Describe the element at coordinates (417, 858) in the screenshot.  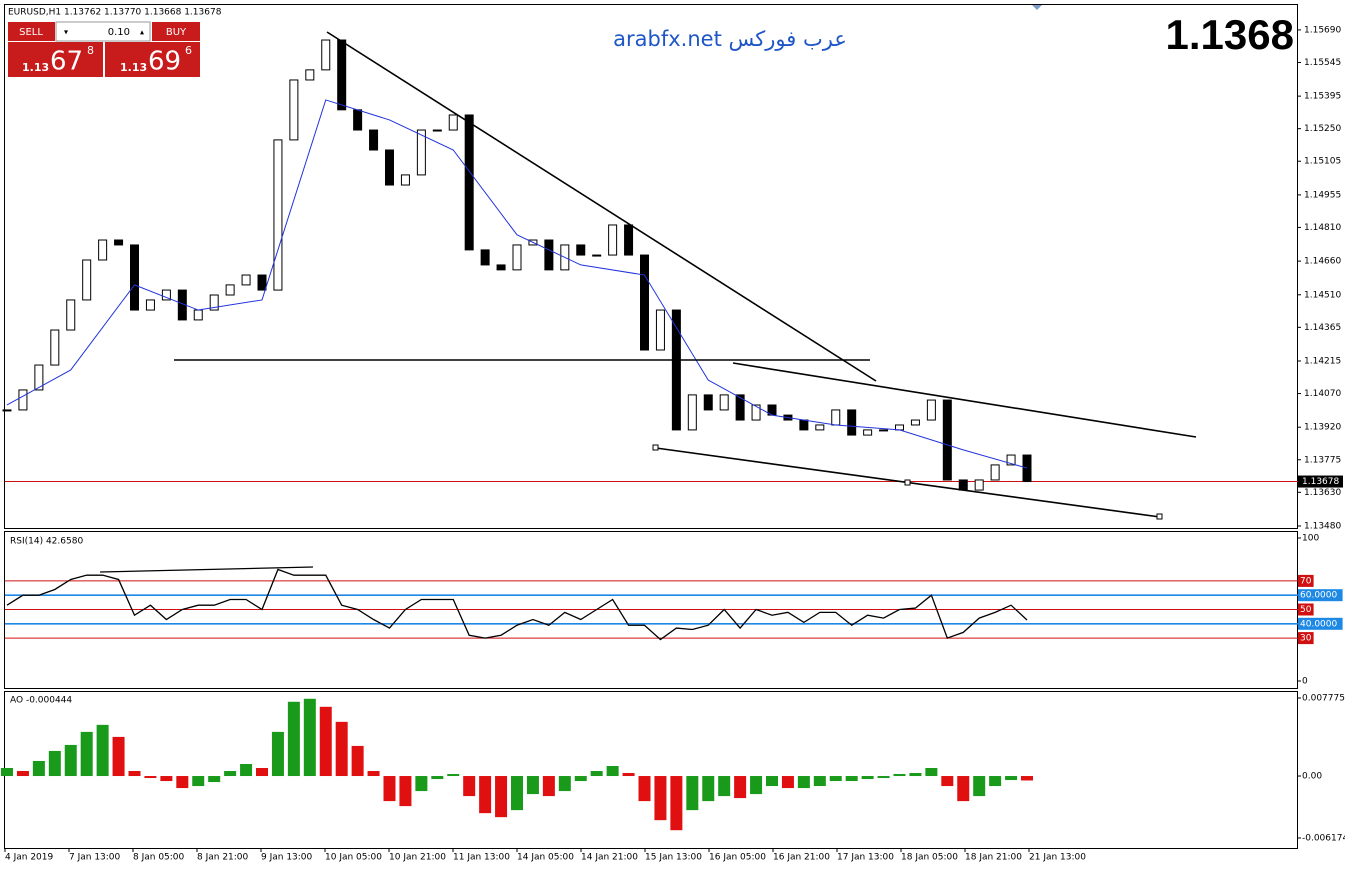
I see `x-tick-label: 10 Jan 21:00` at that location.